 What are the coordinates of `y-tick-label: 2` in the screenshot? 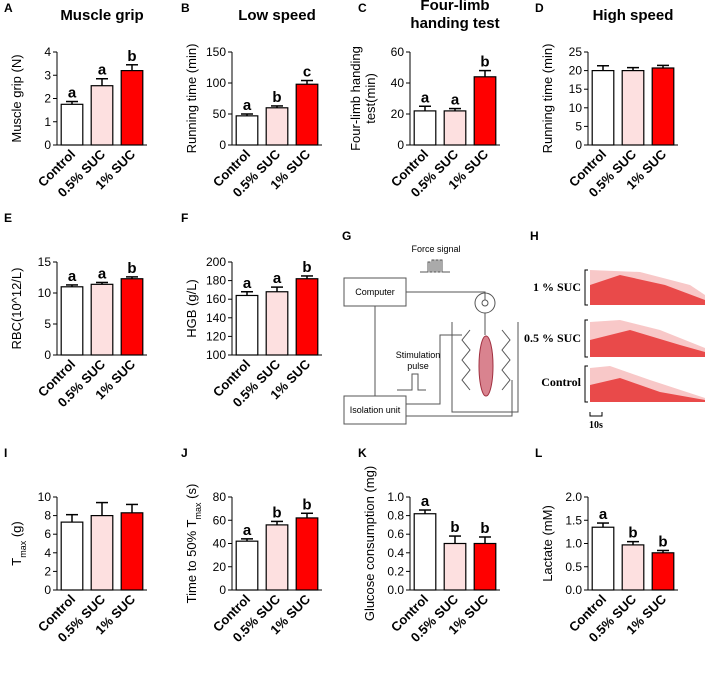 It's located at (47, 571).